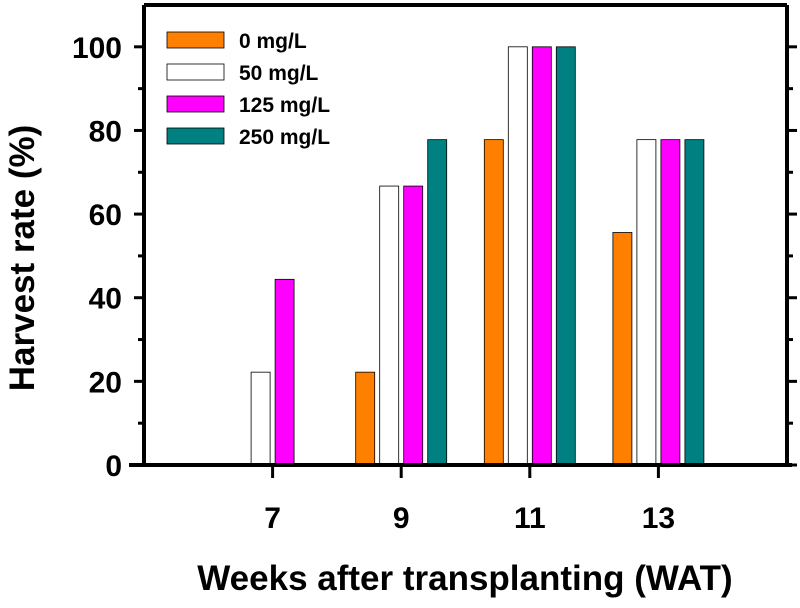 Image resolution: width=800 pixels, height=608 pixels. What do you see at coordinates (105, 299) in the screenshot?
I see `y-tick-label: 40` at bounding box center [105, 299].